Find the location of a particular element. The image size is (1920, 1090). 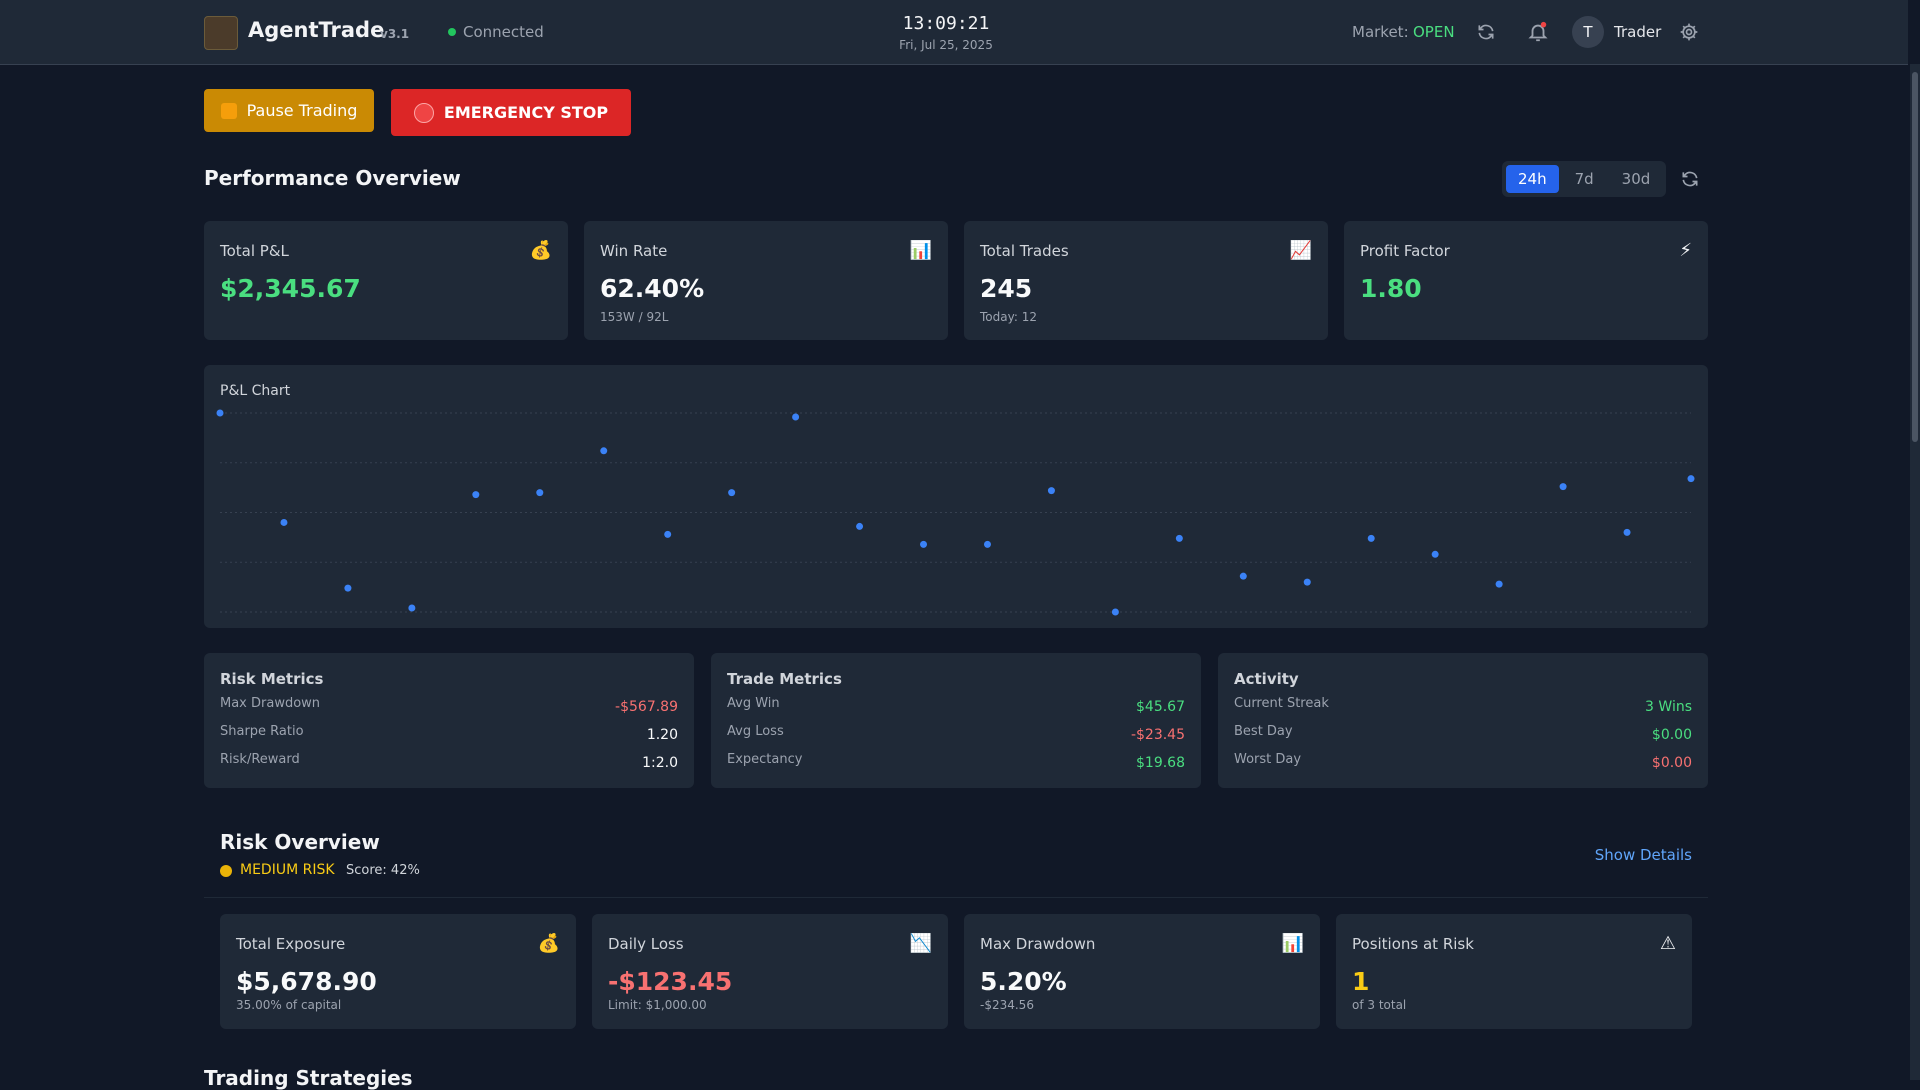

metric-title: Activity is located at coordinates (1266, 679).